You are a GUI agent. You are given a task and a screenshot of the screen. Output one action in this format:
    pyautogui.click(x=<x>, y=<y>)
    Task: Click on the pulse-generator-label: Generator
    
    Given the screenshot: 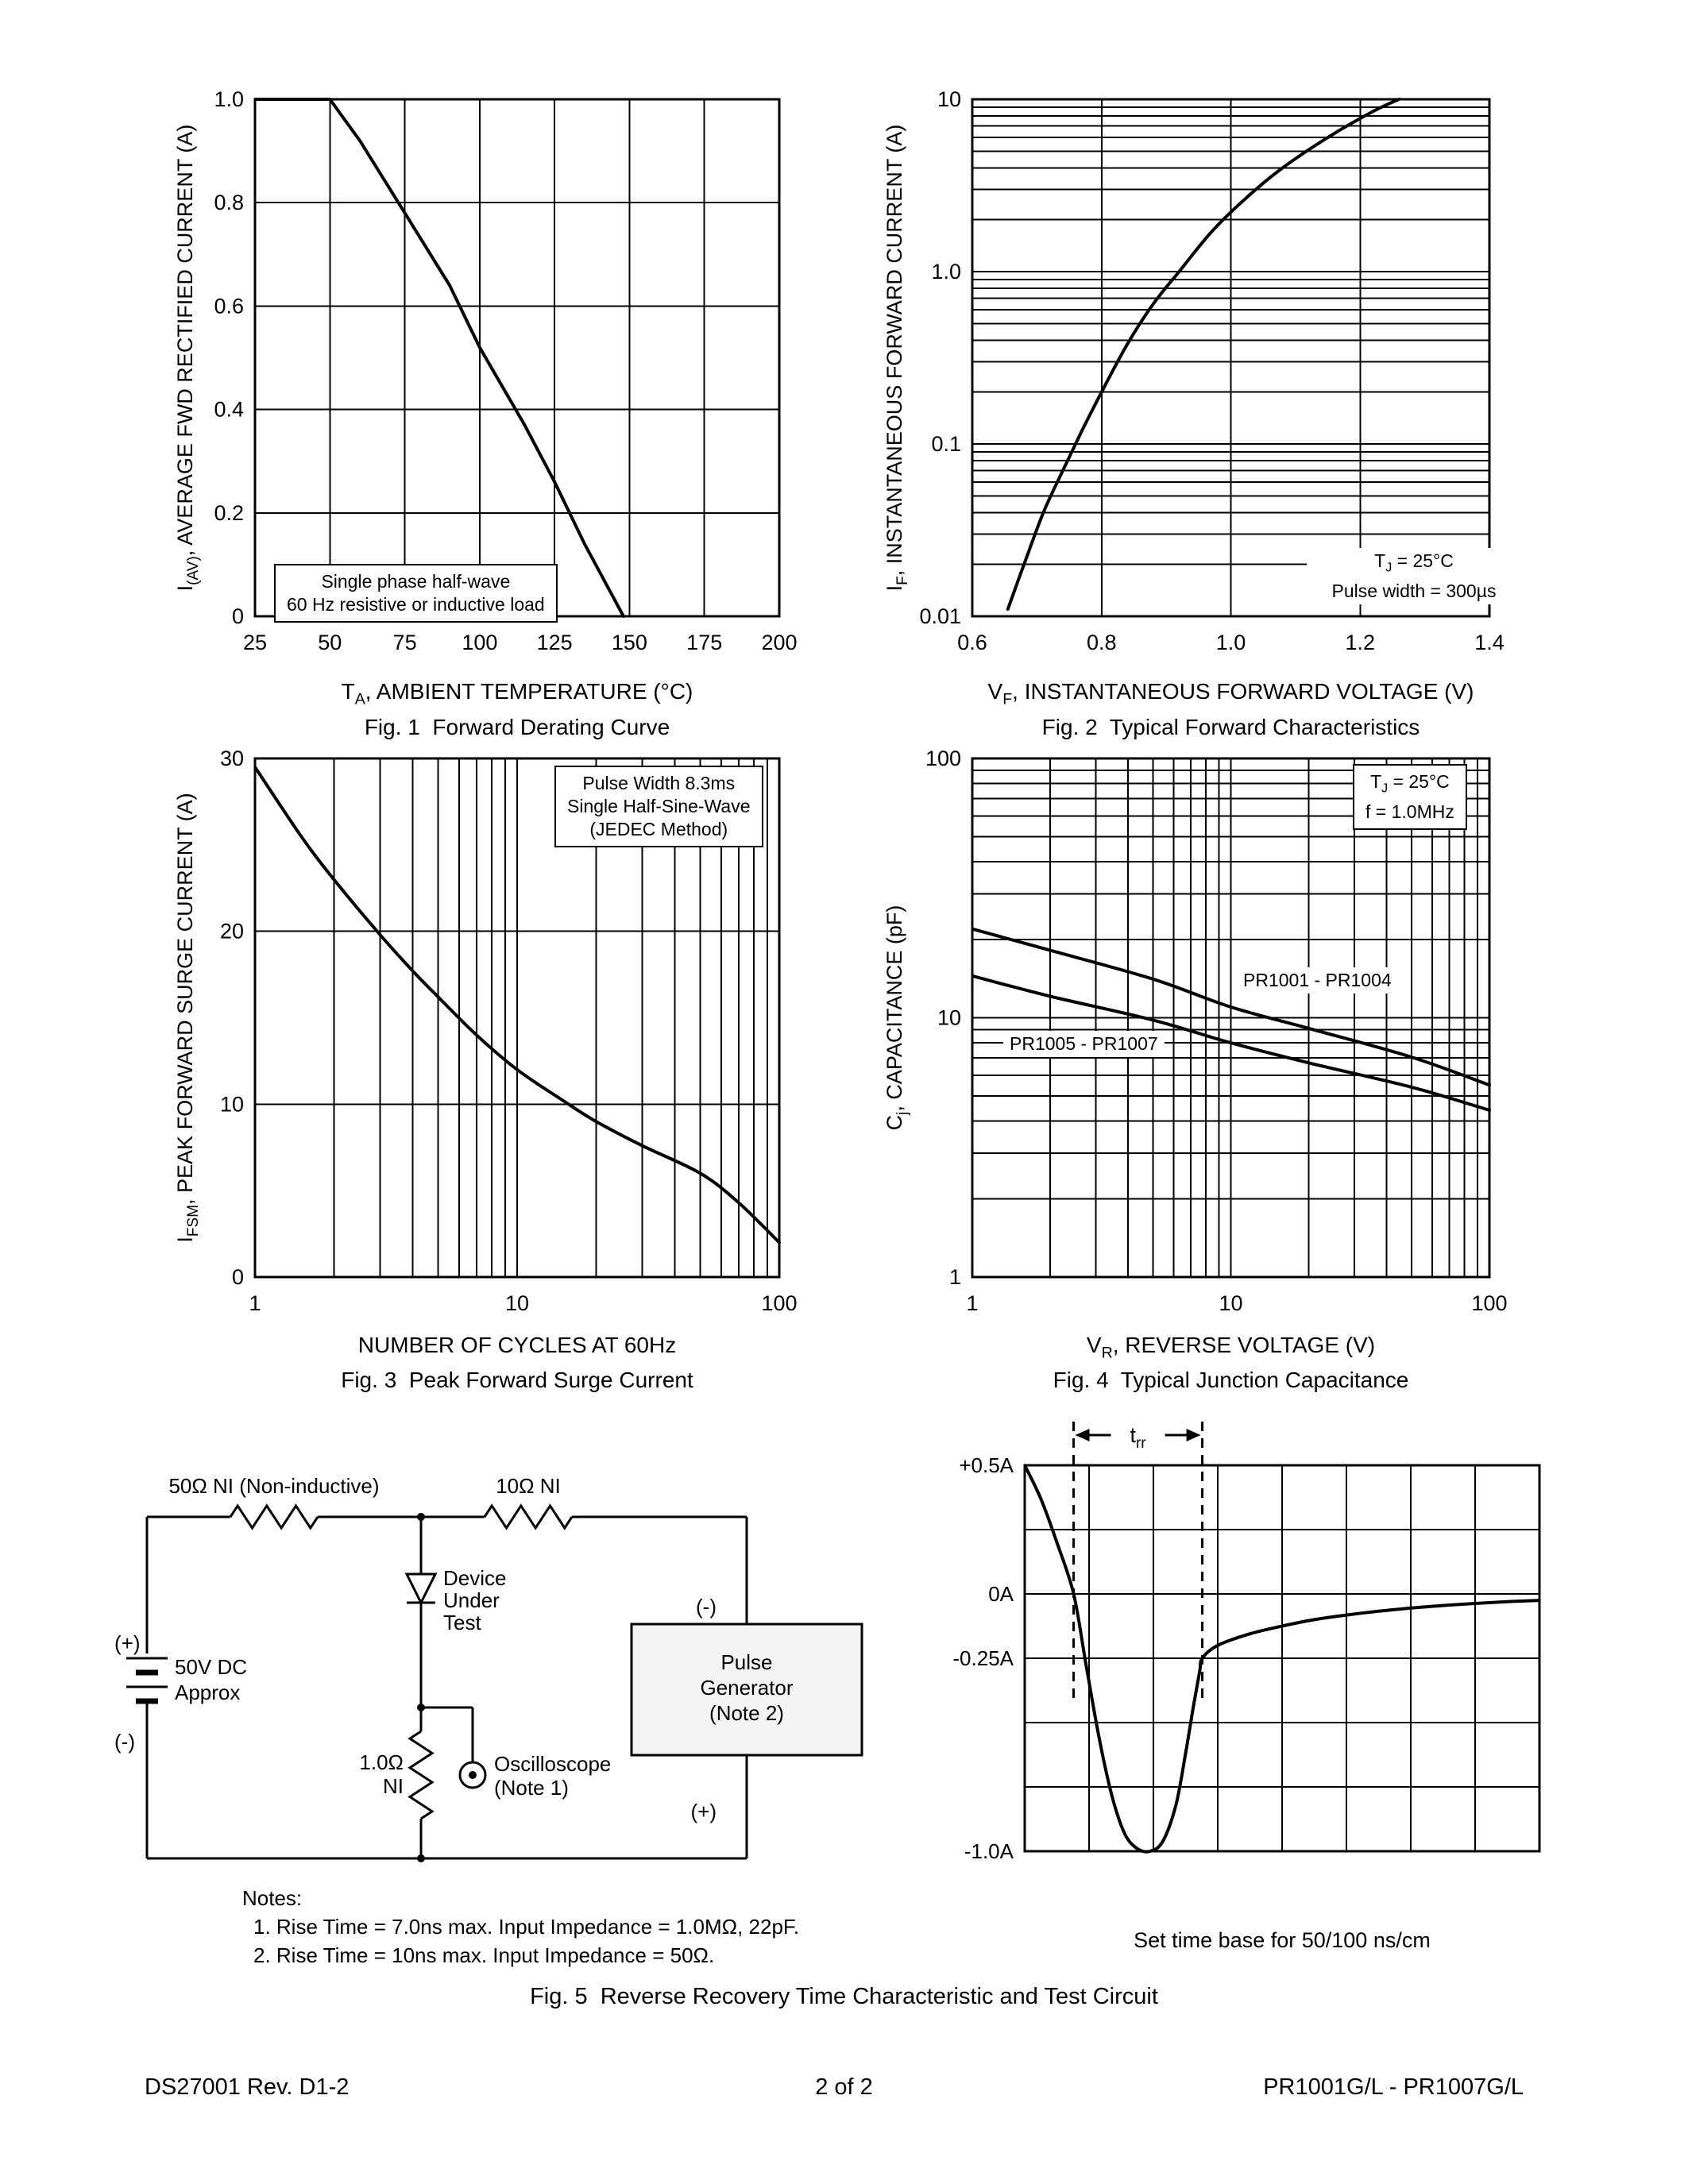 What is the action you would take?
    pyautogui.click(x=747, y=1688)
    